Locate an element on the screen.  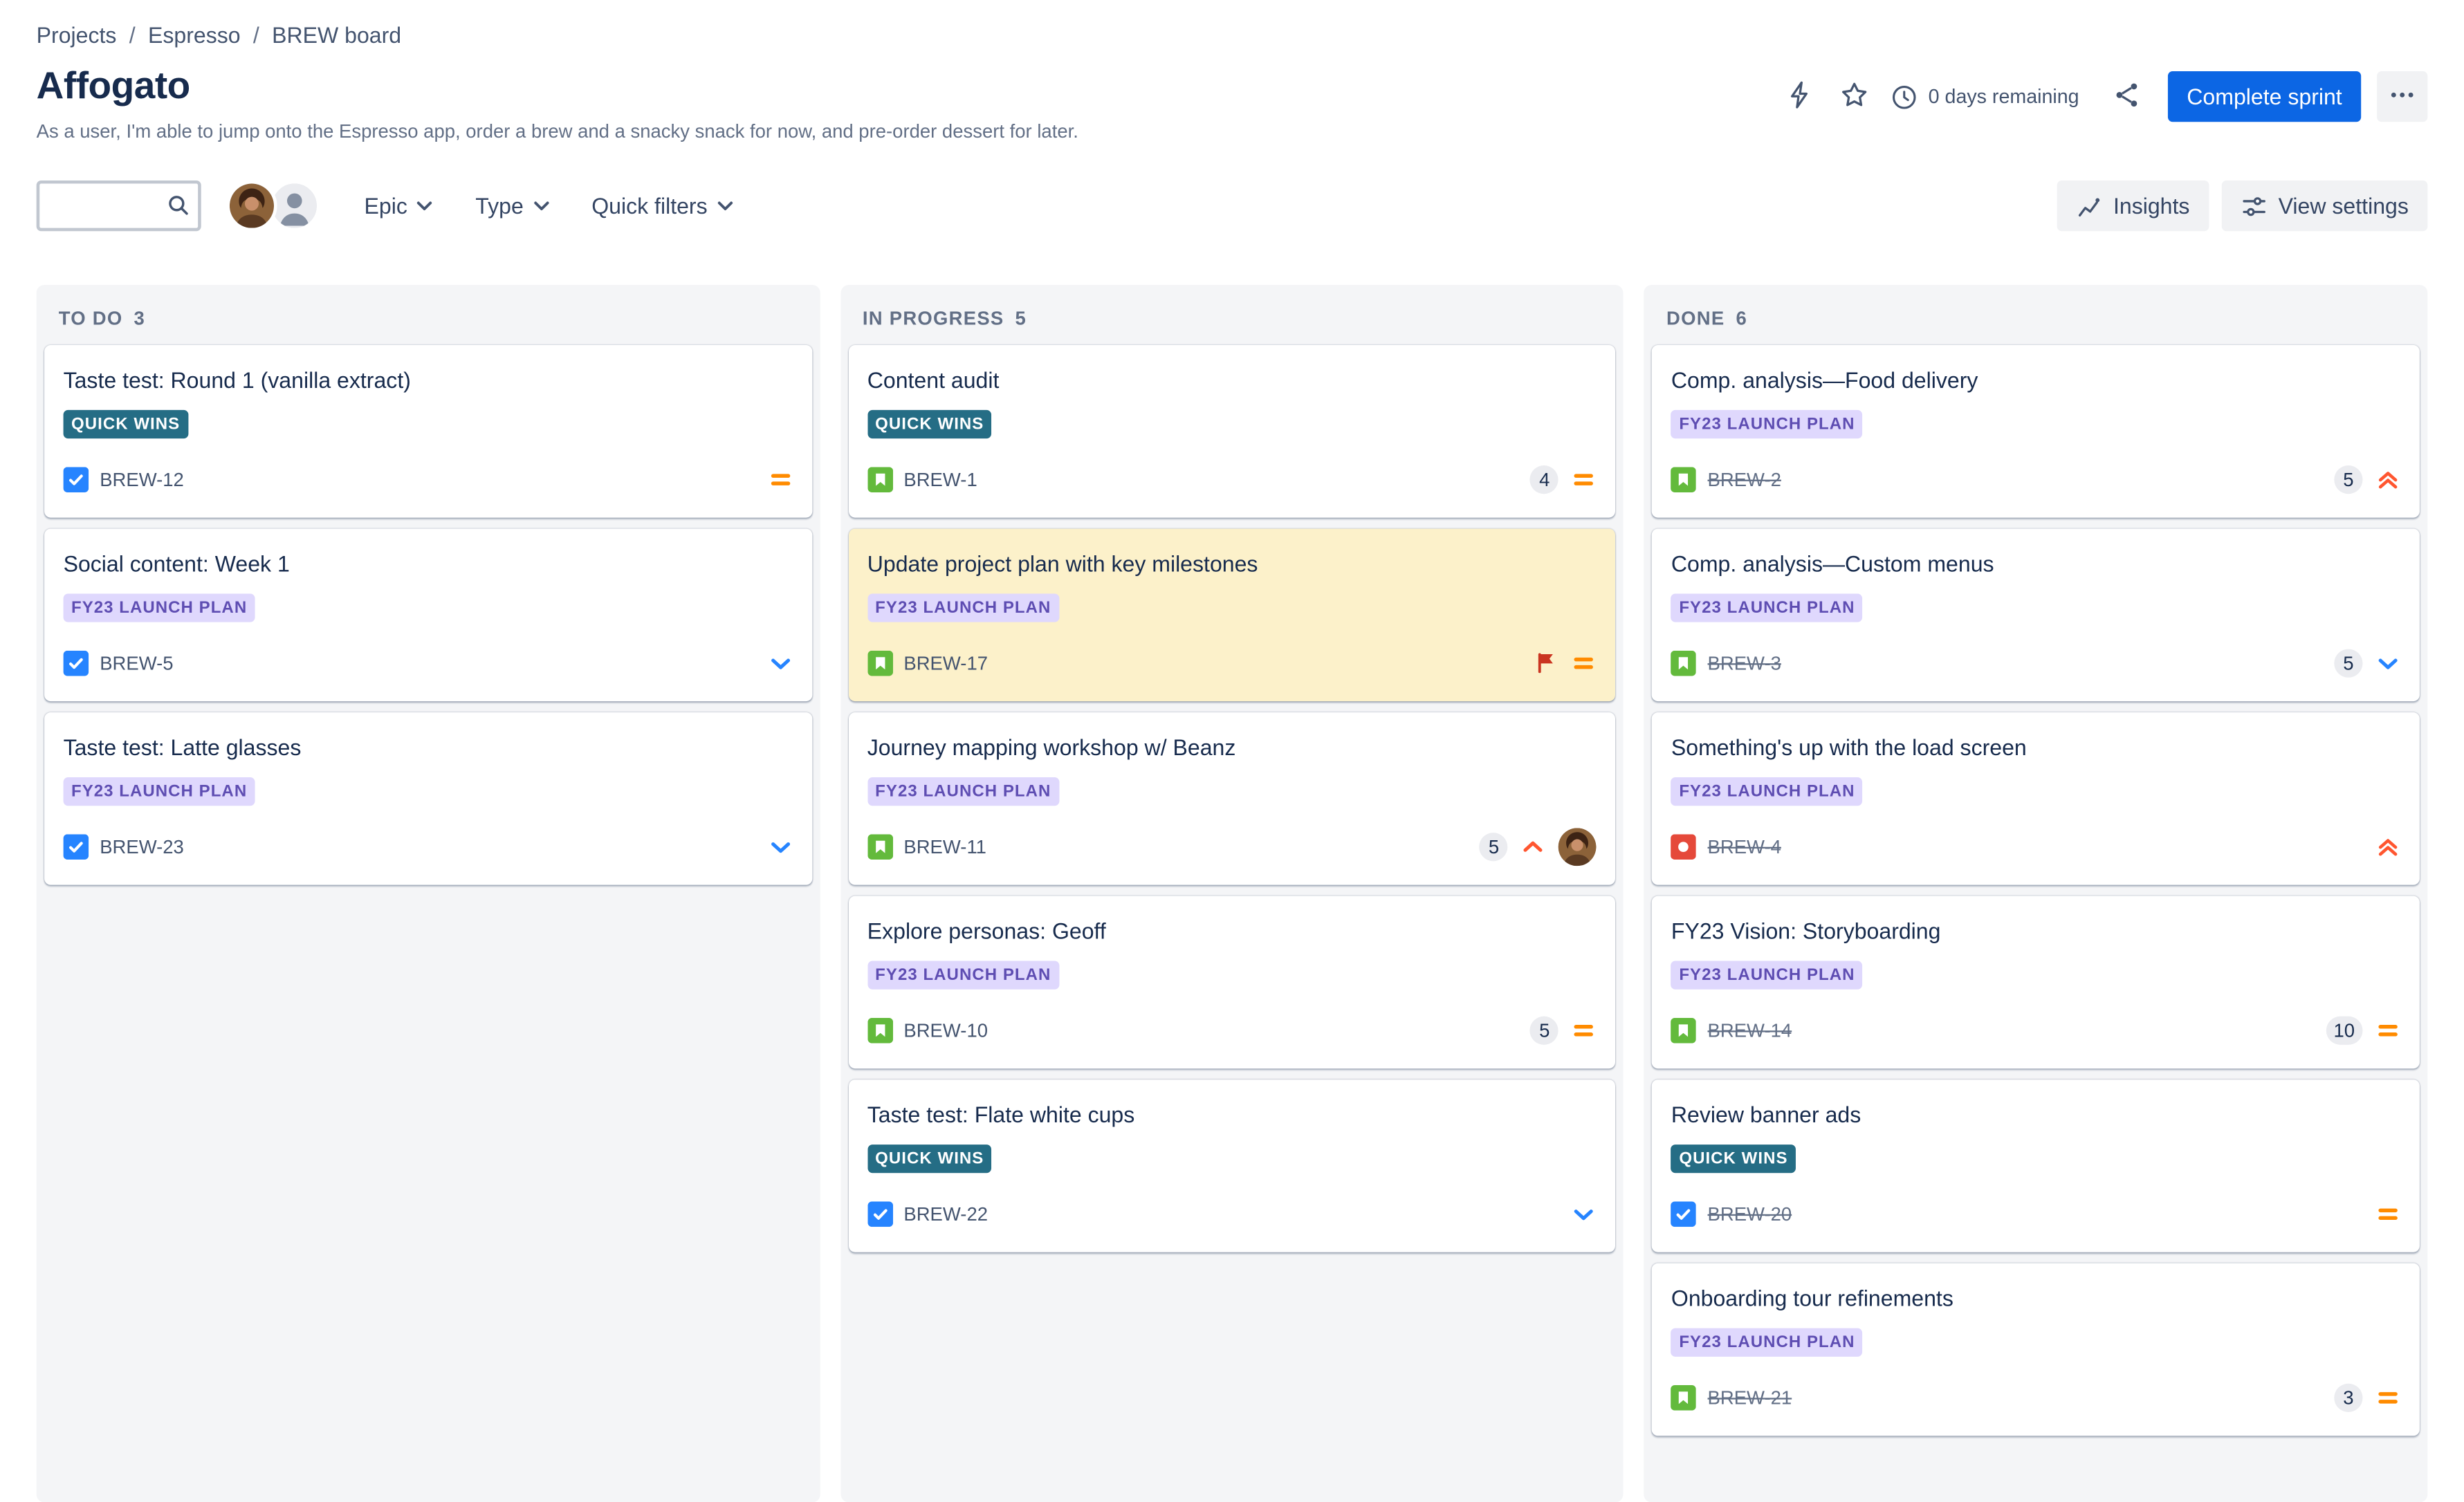
issue-title: Social content: Week 1 is located at coordinates (176, 563).